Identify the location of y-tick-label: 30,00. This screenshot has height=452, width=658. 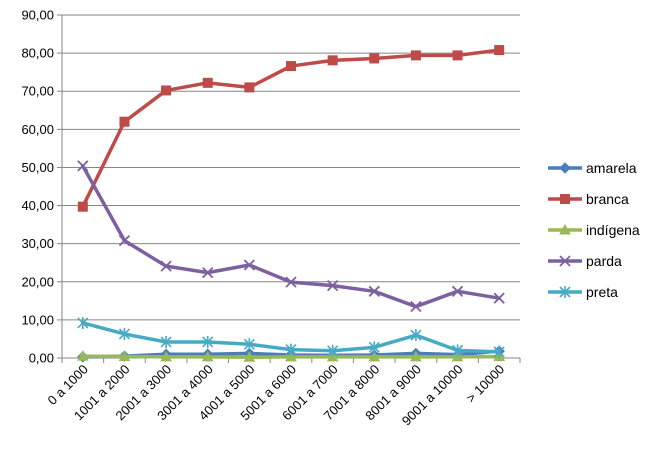
(37, 243).